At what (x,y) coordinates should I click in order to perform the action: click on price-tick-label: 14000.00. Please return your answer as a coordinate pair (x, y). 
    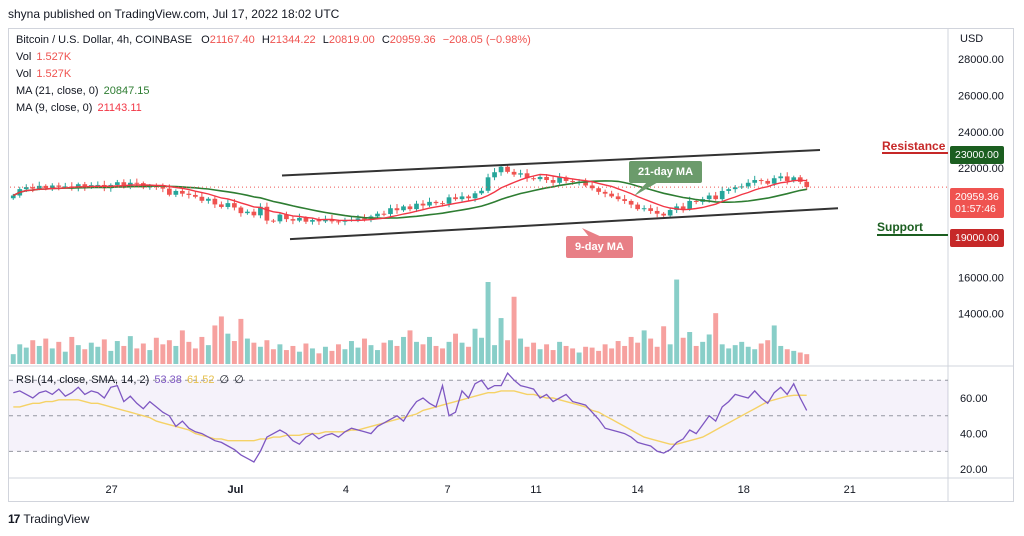
    Looking at the image, I should click on (981, 315).